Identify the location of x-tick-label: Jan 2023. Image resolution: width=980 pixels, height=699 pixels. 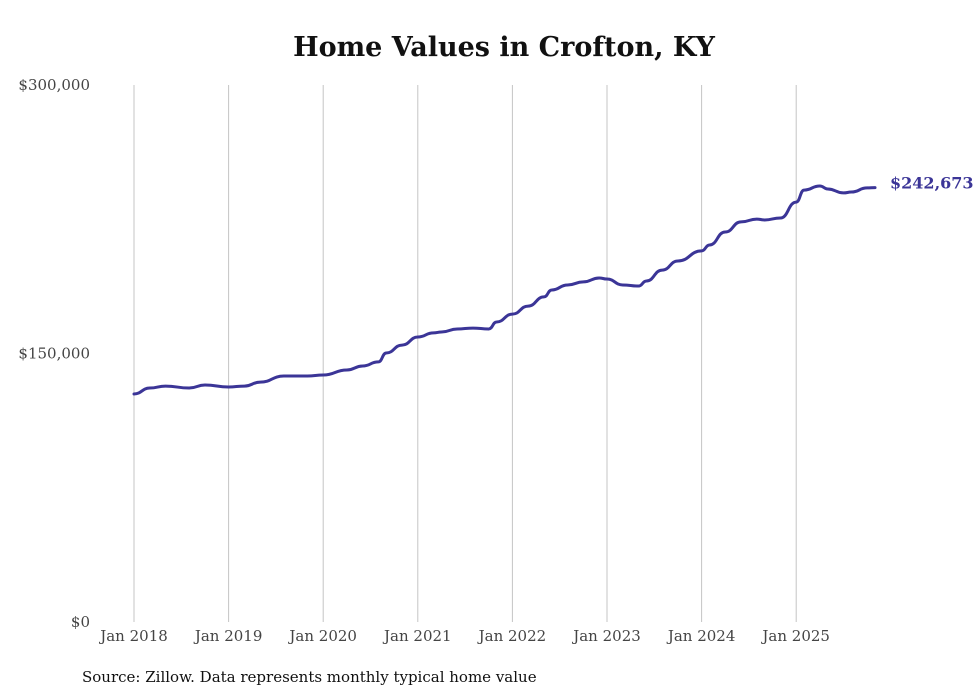
(606, 636).